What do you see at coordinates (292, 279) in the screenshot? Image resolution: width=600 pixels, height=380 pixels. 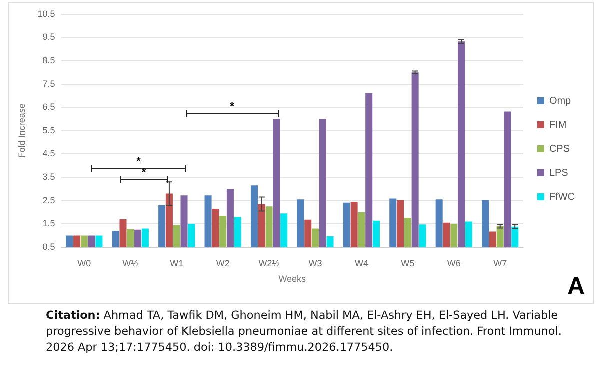 I see `x-axis-title: Weeks` at bounding box center [292, 279].